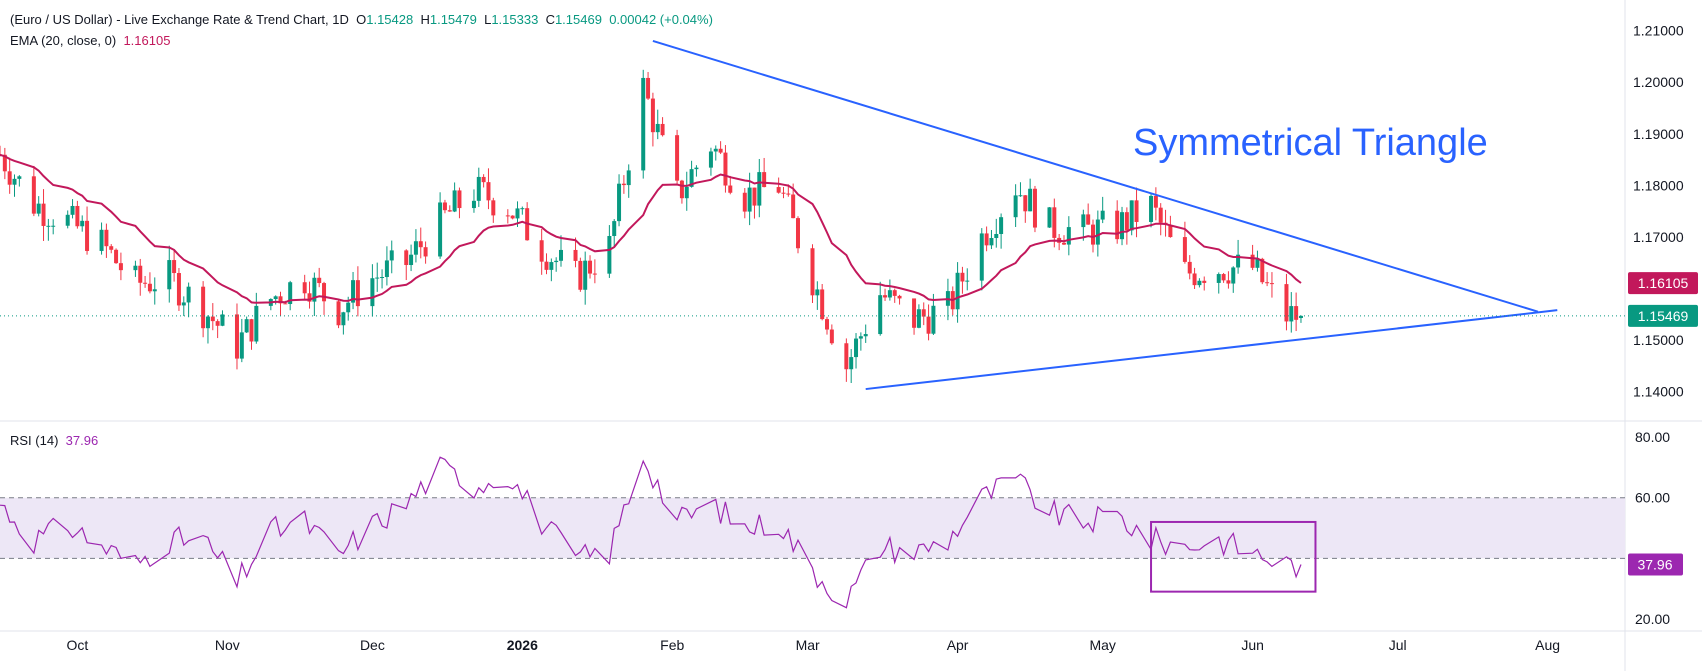 The image size is (1702, 671). I want to click on rsi-band, so click(812, 528).